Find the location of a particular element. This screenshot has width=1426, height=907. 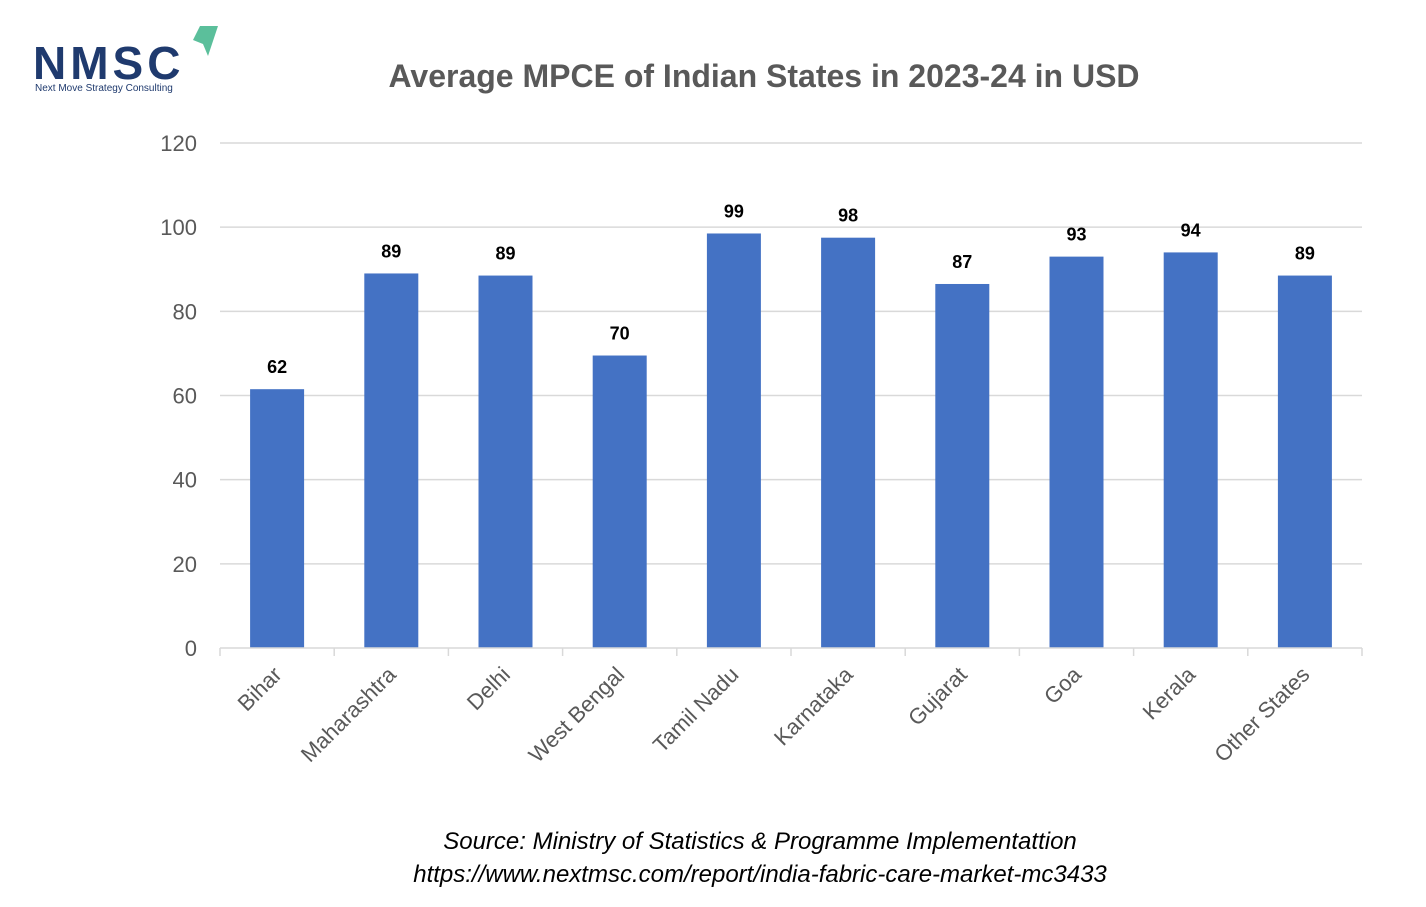

data-label: 94 is located at coordinates (1191, 230).